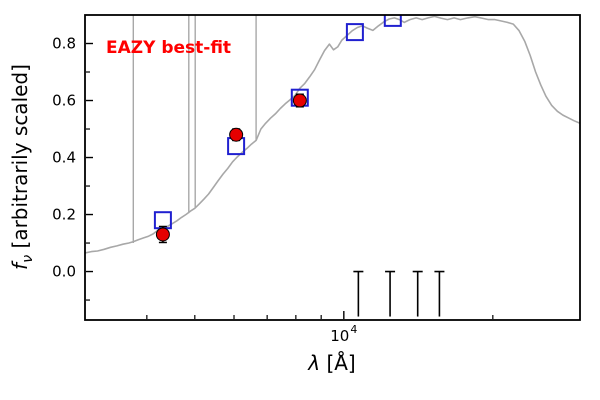 The image size is (600, 400). Describe the element at coordinates (64, 101) in the screenshot. I see `y-tick-label: 0.6` at that location.